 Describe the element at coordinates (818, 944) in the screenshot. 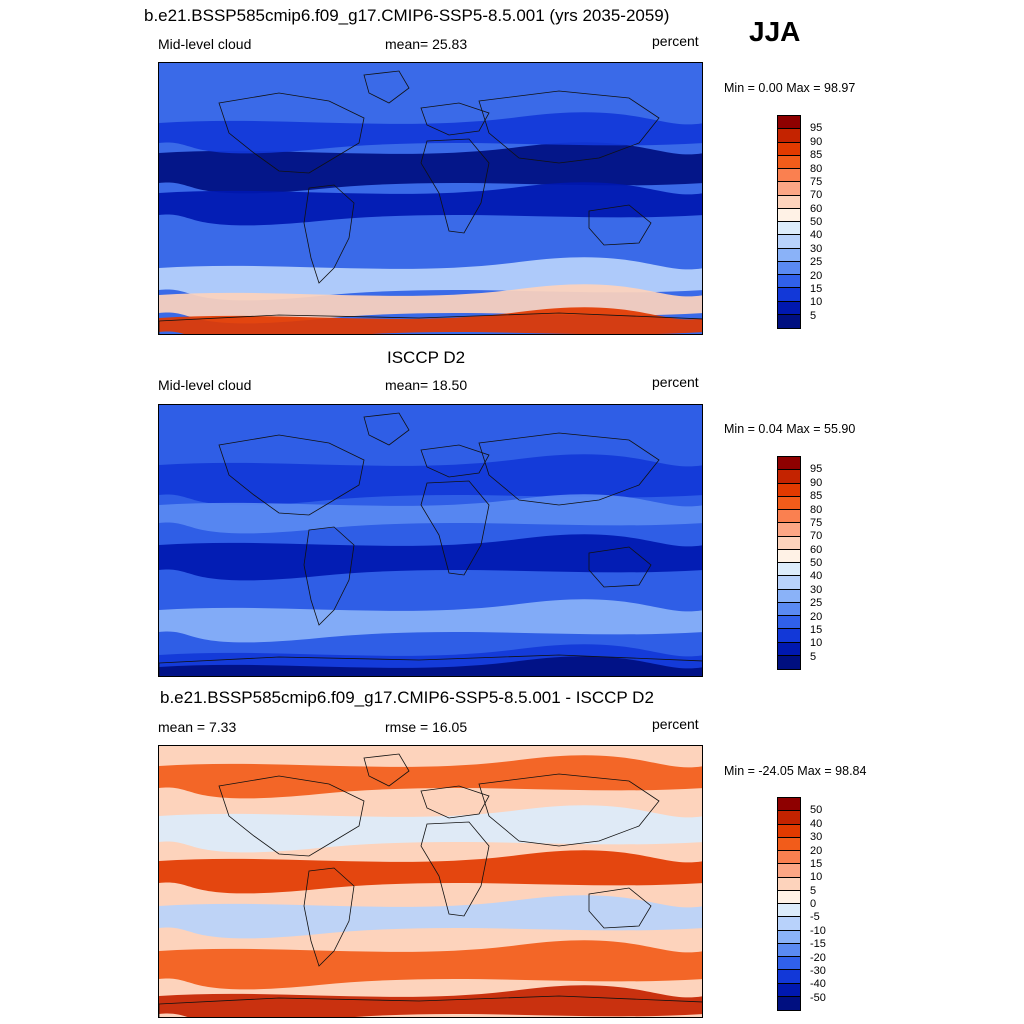

I see `colorbar-tick-label: -15` at that location.